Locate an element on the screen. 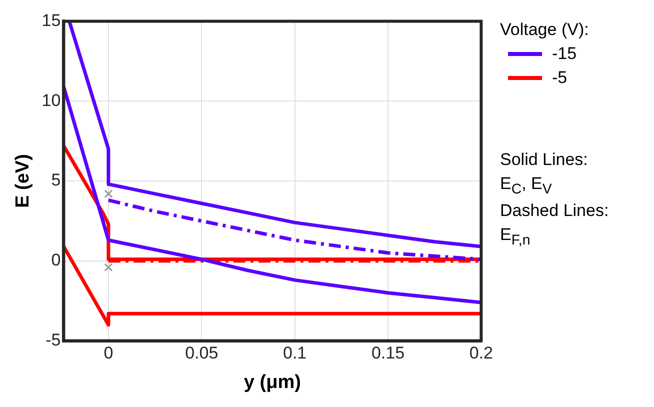  legend-label: -15 is located at coordinates (564, 54).